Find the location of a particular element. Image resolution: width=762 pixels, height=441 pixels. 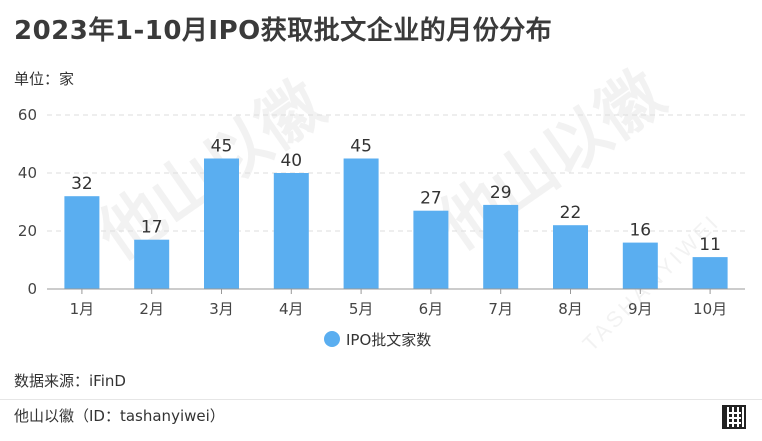

x-tick-label: 8月 is located at coordinates (570, 309).